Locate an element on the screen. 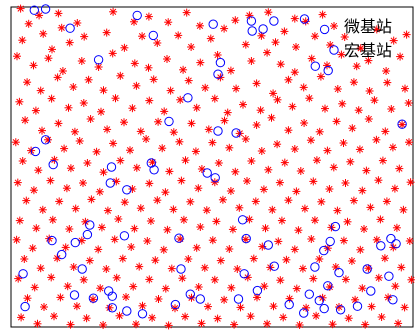 This screenshot has height=331, width=415. legend-label-macro: 宏基站 is located at coordinates (368, 50).